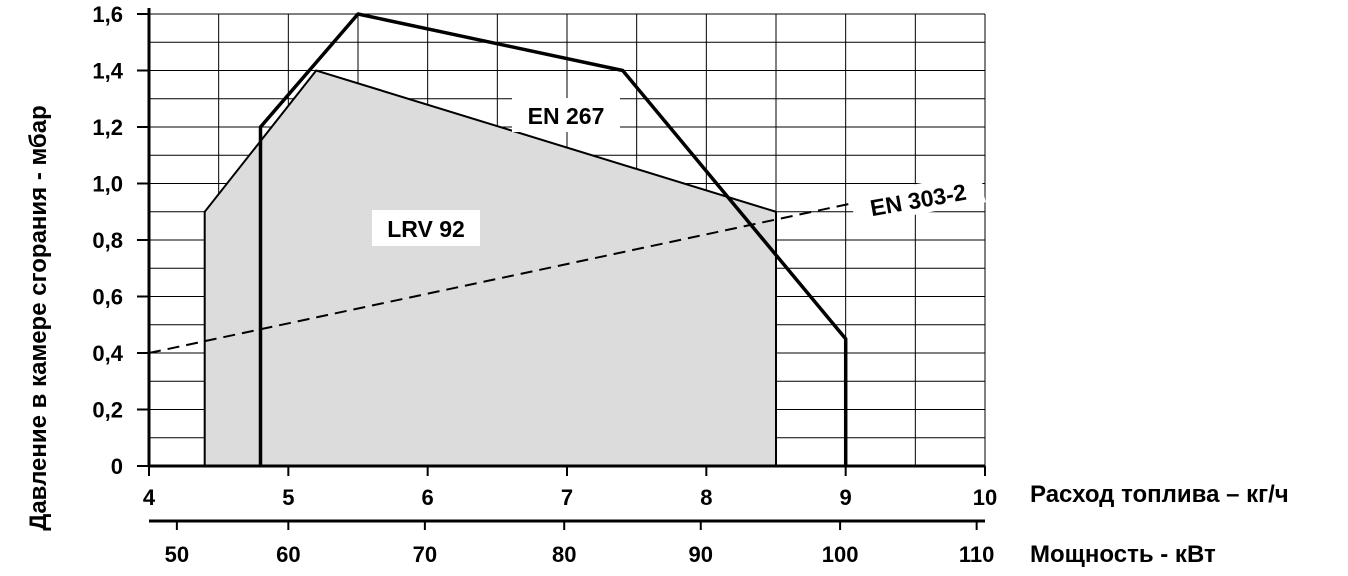 This screenshot has height=576, width=1348. Describe the element at coordinates (107, 353) in the screenshot. I see `y-tick-label: 0,4` at that location.